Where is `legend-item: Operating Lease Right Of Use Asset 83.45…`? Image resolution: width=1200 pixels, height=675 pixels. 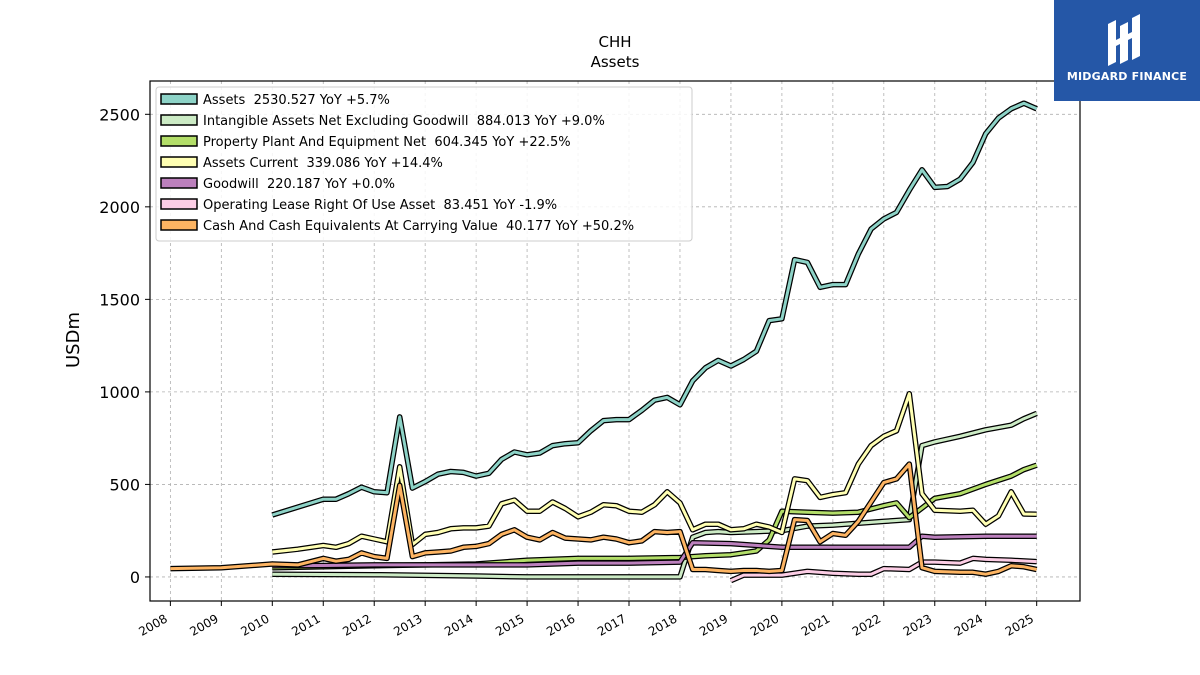
legend-item: Operating Lease Right Of Use Asset 83.45… is located at coordinates (358, 205).